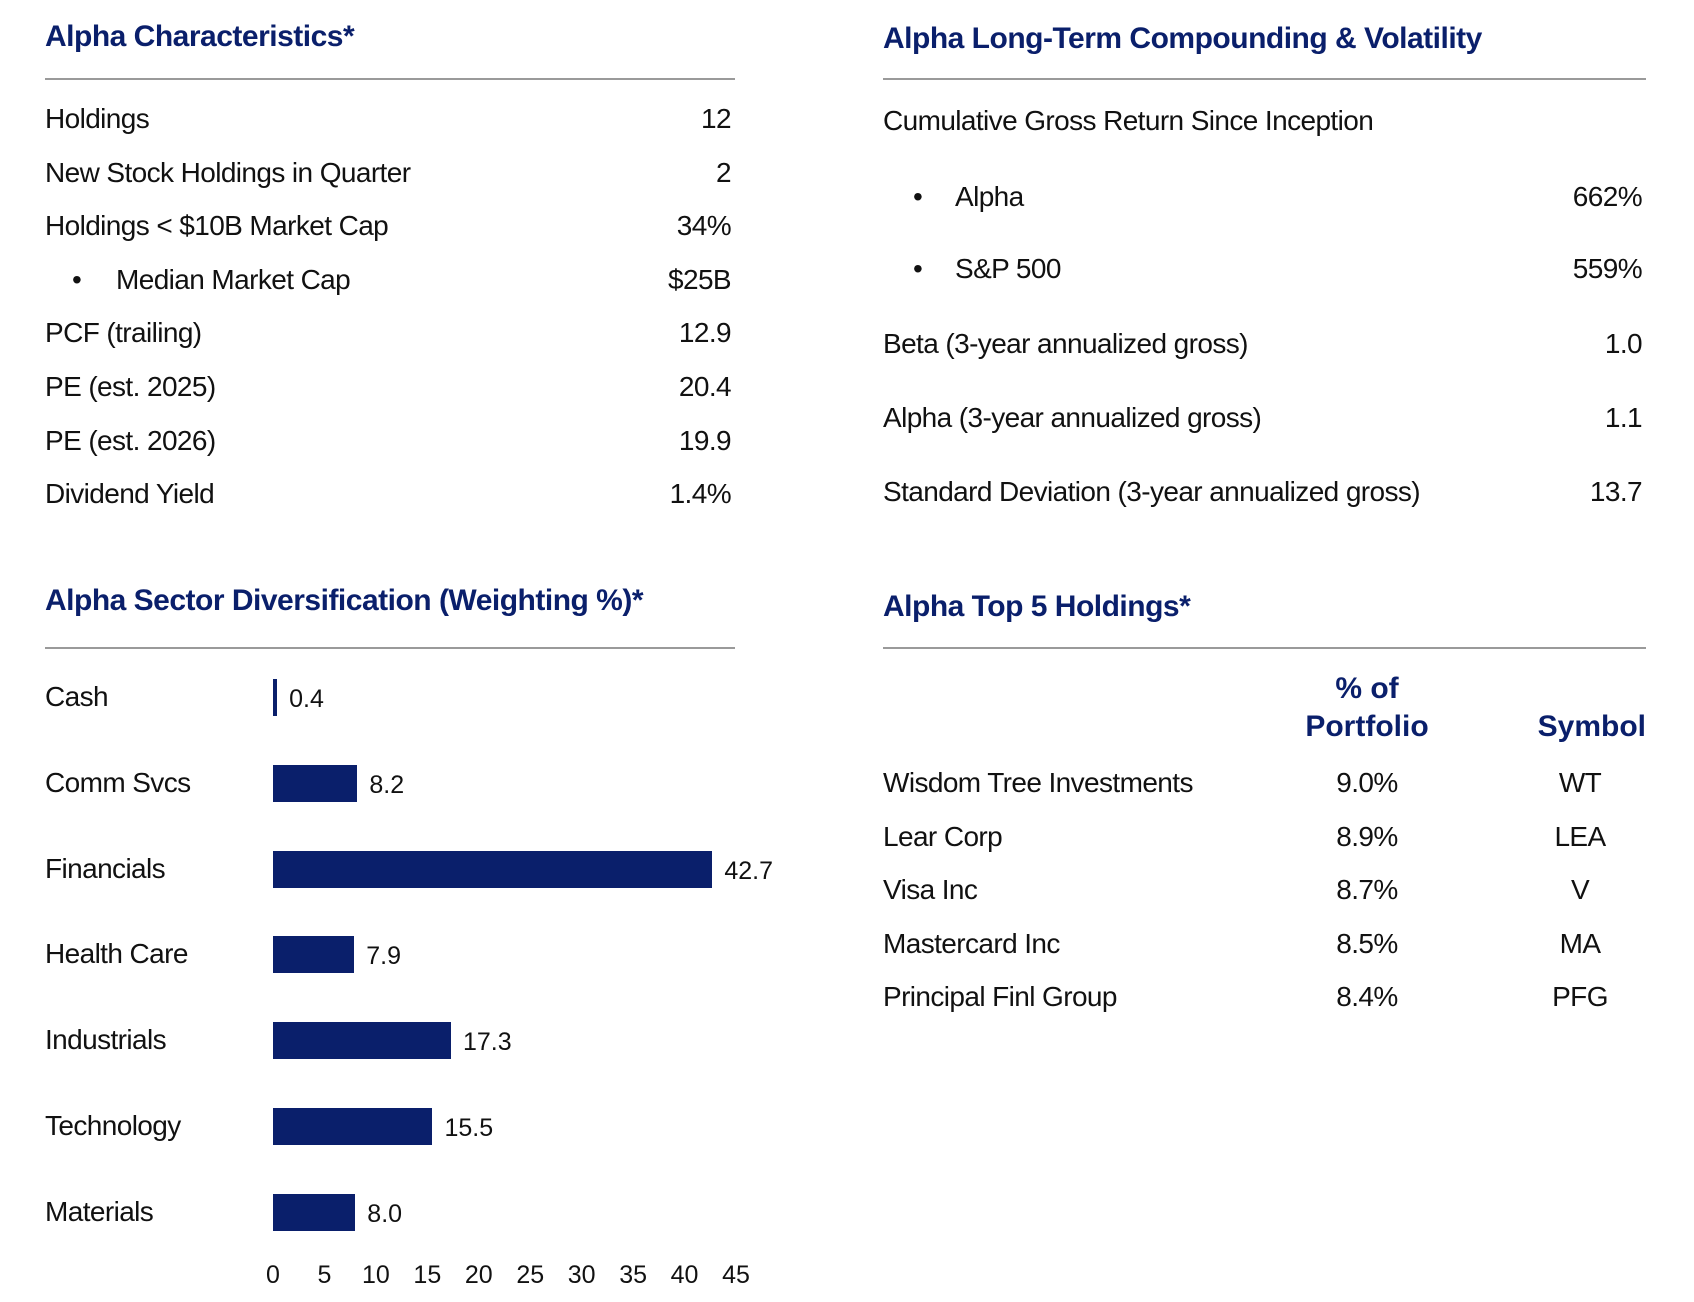  What do you see at coordinates (478, 1275) in the screenshot?
I see `x-tick-label: 20` at bounding box center [478, 1275].